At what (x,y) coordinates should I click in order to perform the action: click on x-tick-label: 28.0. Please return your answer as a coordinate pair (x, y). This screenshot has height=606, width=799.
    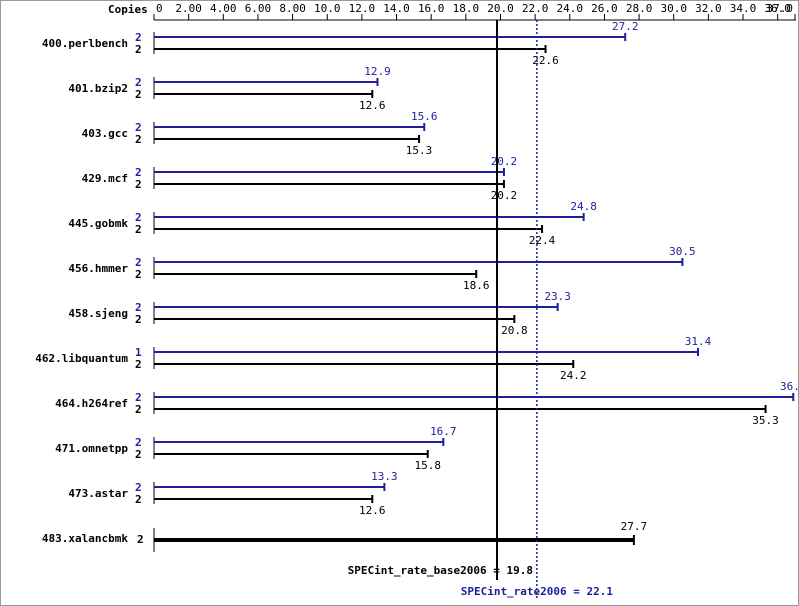
    Looking at the image, I should click on (639, 8).